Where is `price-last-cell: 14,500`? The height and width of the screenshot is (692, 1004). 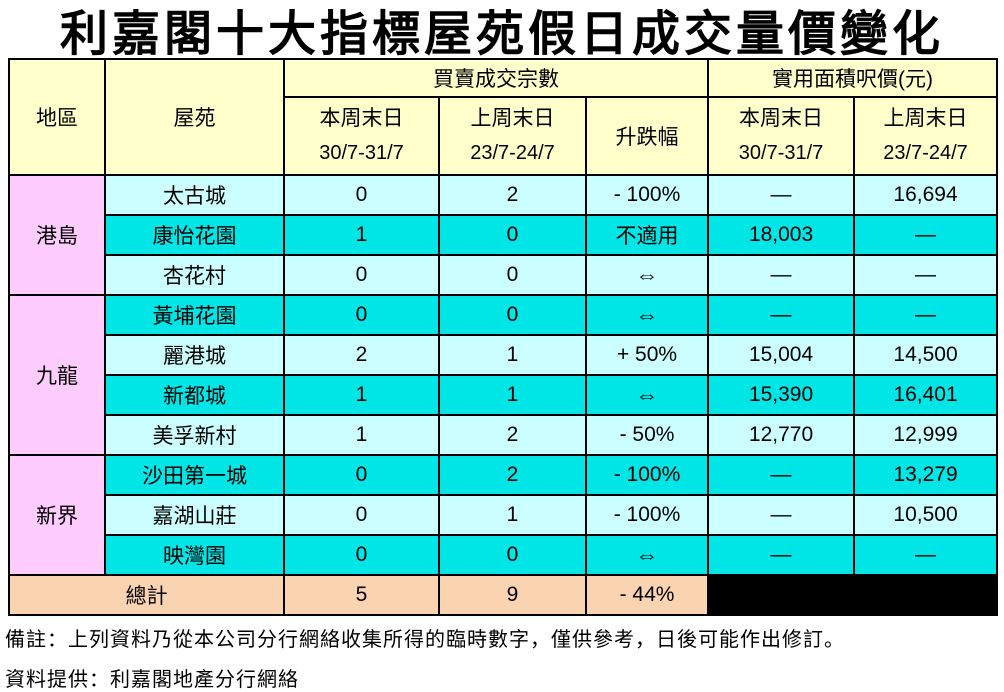 price-last-cell: 14,500 is located at coordinates (926, 355).